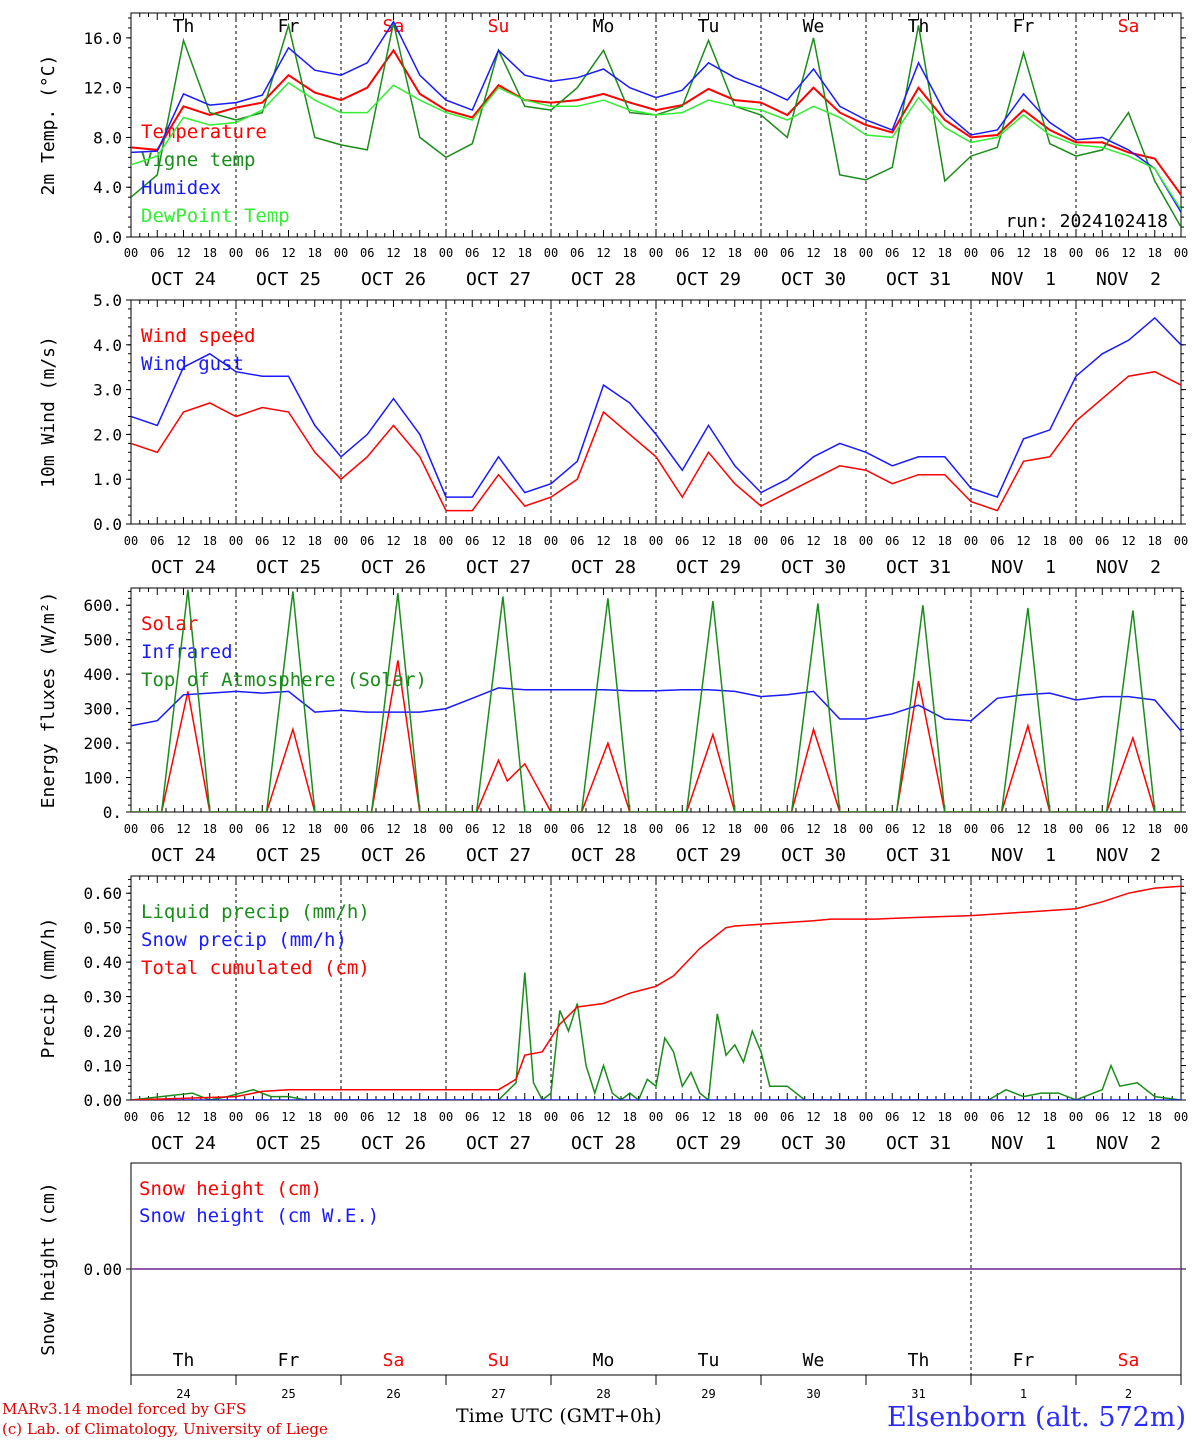 This screenshot has height=1440, width=1194. Describe the element at coordinates (169, 624) in the screenshot. I see `legend-entry: Solar` at that location.